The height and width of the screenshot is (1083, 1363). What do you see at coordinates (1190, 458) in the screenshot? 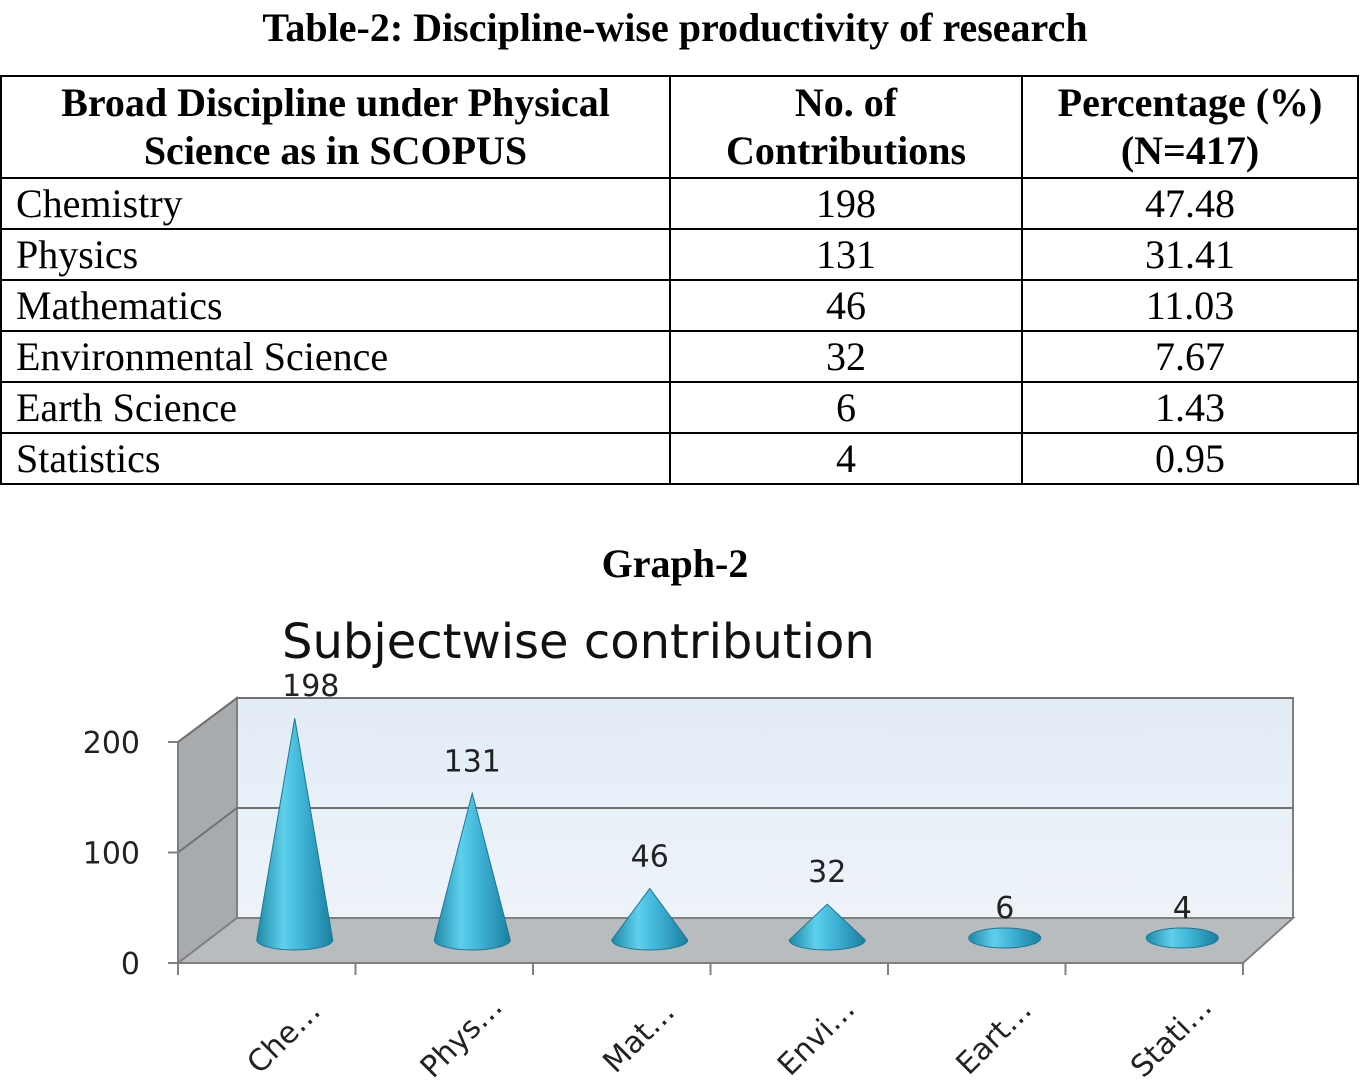
I see `cell-percentage: 0.95` at bounding box center [1190, 458].